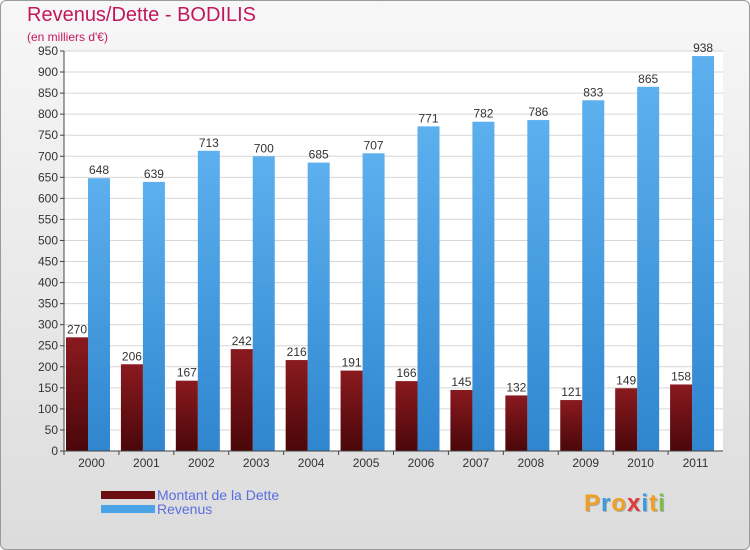 The image size is (750, 550). I want to click on y-tick-label: 450, so click(48, 262).